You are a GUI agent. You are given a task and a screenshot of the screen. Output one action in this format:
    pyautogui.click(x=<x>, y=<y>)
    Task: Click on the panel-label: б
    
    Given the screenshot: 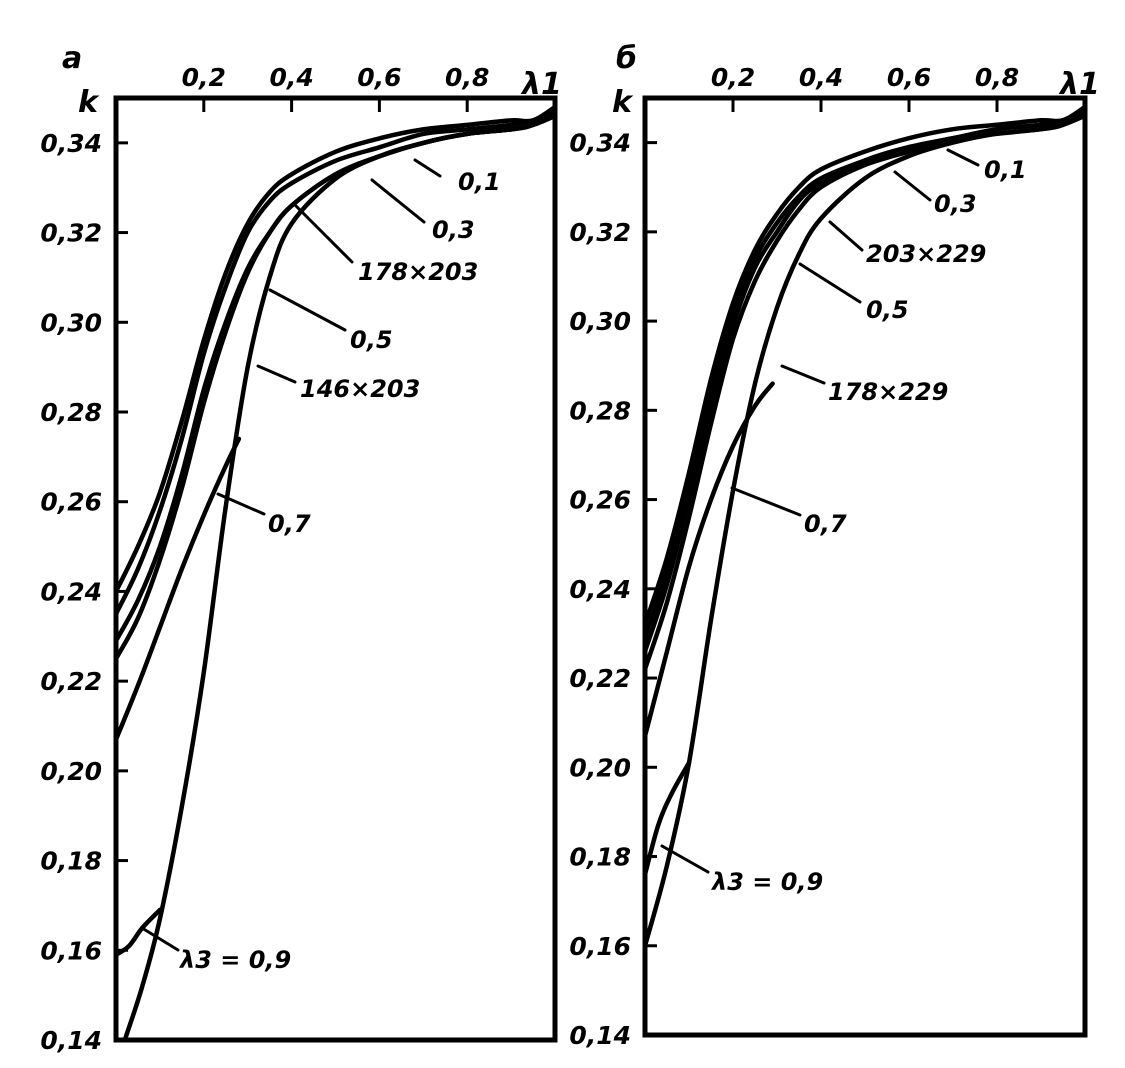 What is the action you would take?
    pyautogui.click(x=626, y=58)
    